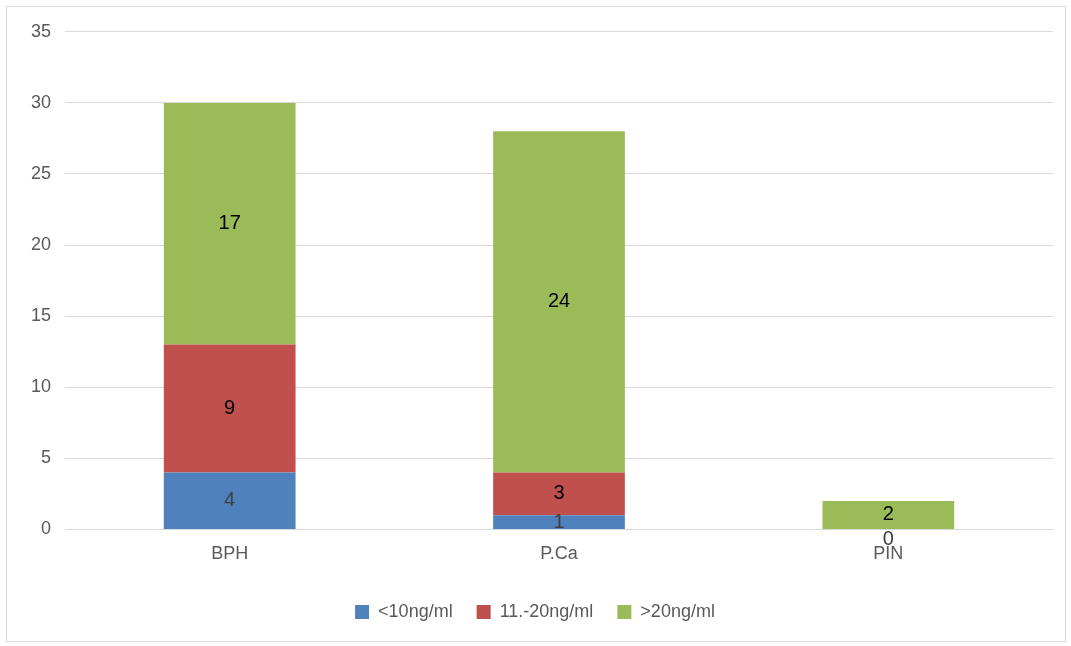  Describe the element at coordinates (46, 528) in the screenshot. I see `y-tick-label: 0` at that location.